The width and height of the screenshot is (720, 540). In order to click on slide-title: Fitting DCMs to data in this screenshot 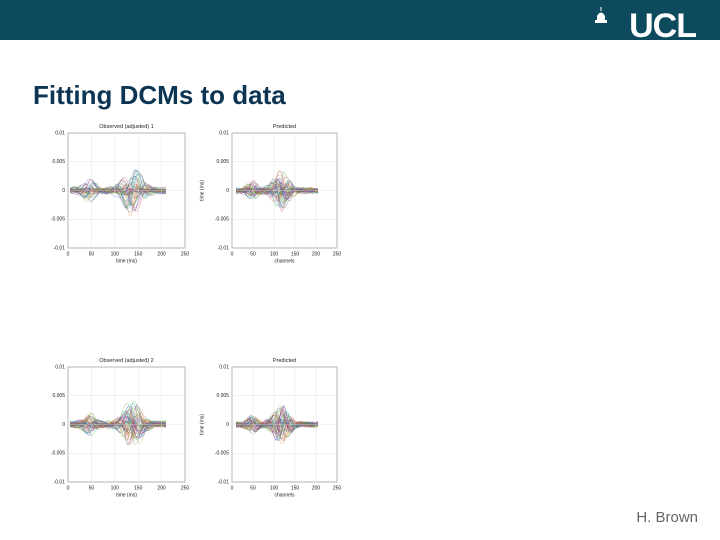, I will do `click(159, 95)`.